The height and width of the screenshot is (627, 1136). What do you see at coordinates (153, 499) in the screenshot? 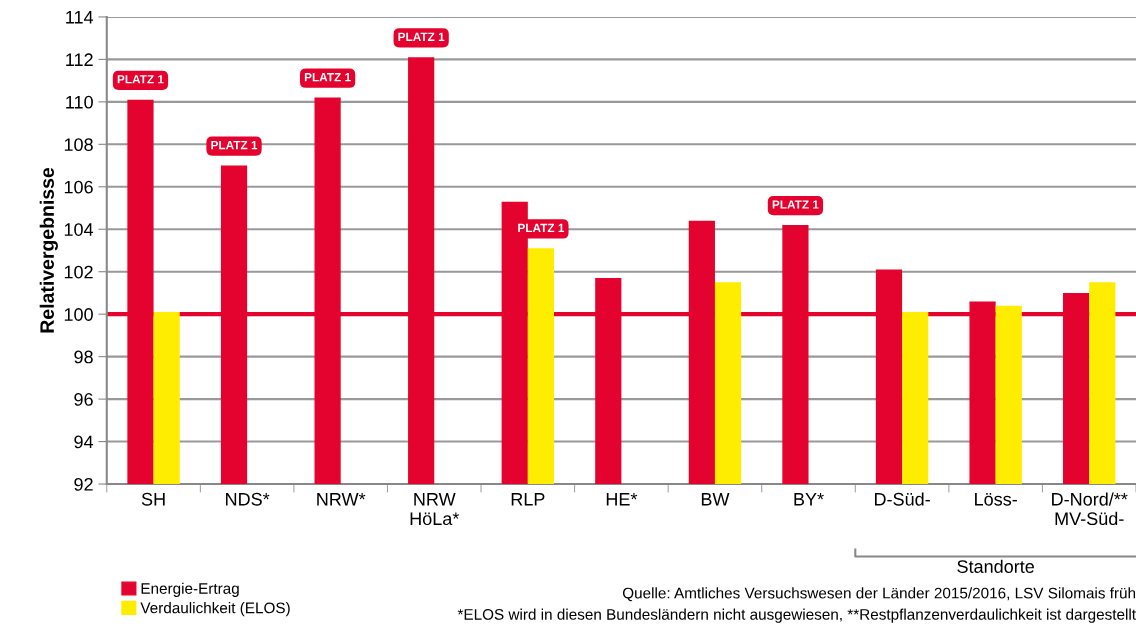
I see `x-tick-label: SH` at bounding box center [153, 499].